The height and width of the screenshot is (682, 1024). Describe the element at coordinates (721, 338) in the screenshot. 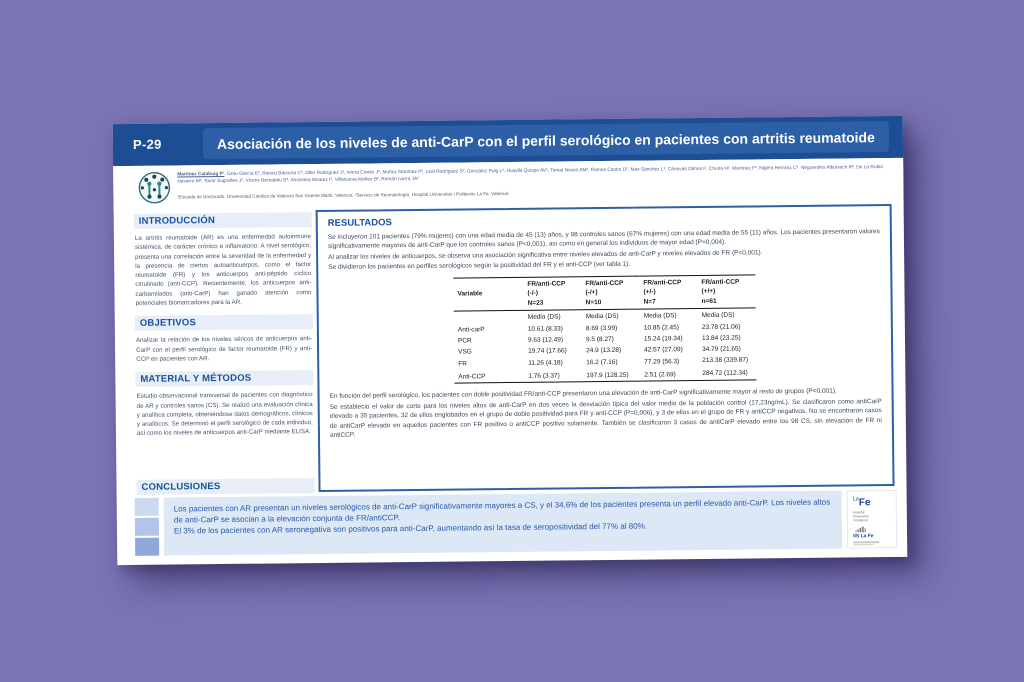

I see `table-cell: 13.84 (23.25)` at that location.